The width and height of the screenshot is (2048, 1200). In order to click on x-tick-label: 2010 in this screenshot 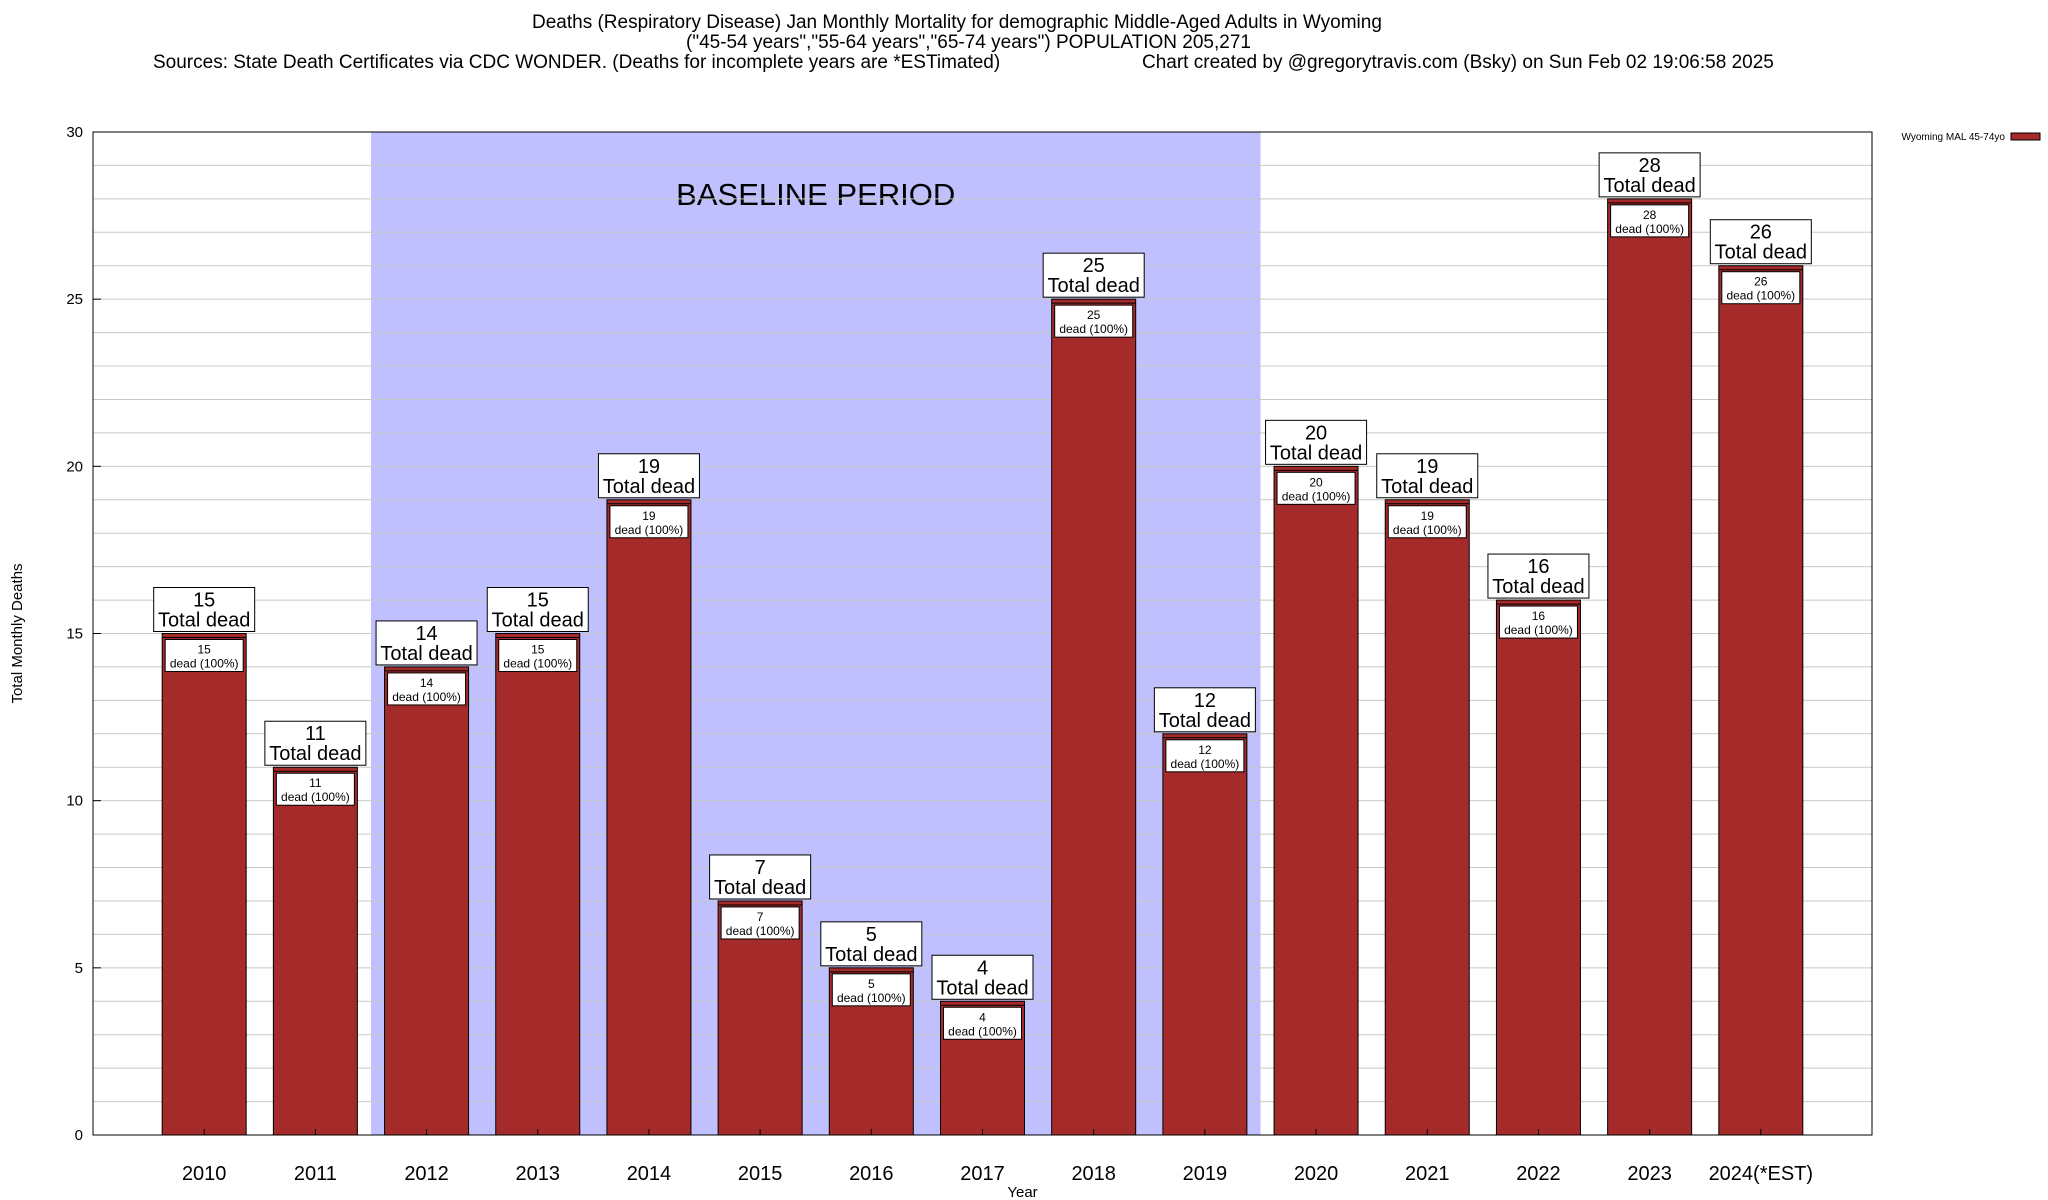, I will do `click(204, 1174)`.